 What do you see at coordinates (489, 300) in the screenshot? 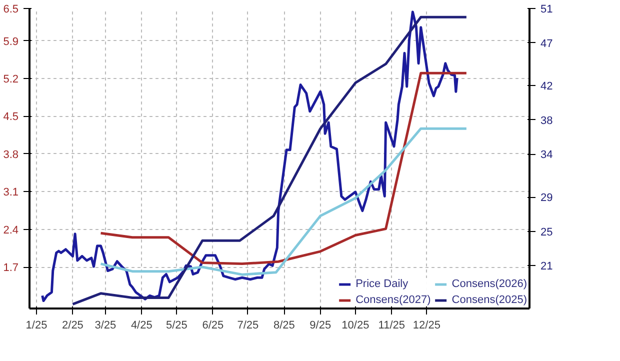
I see `legend-label: Consens(2025)` at bounding box center [489, 300].